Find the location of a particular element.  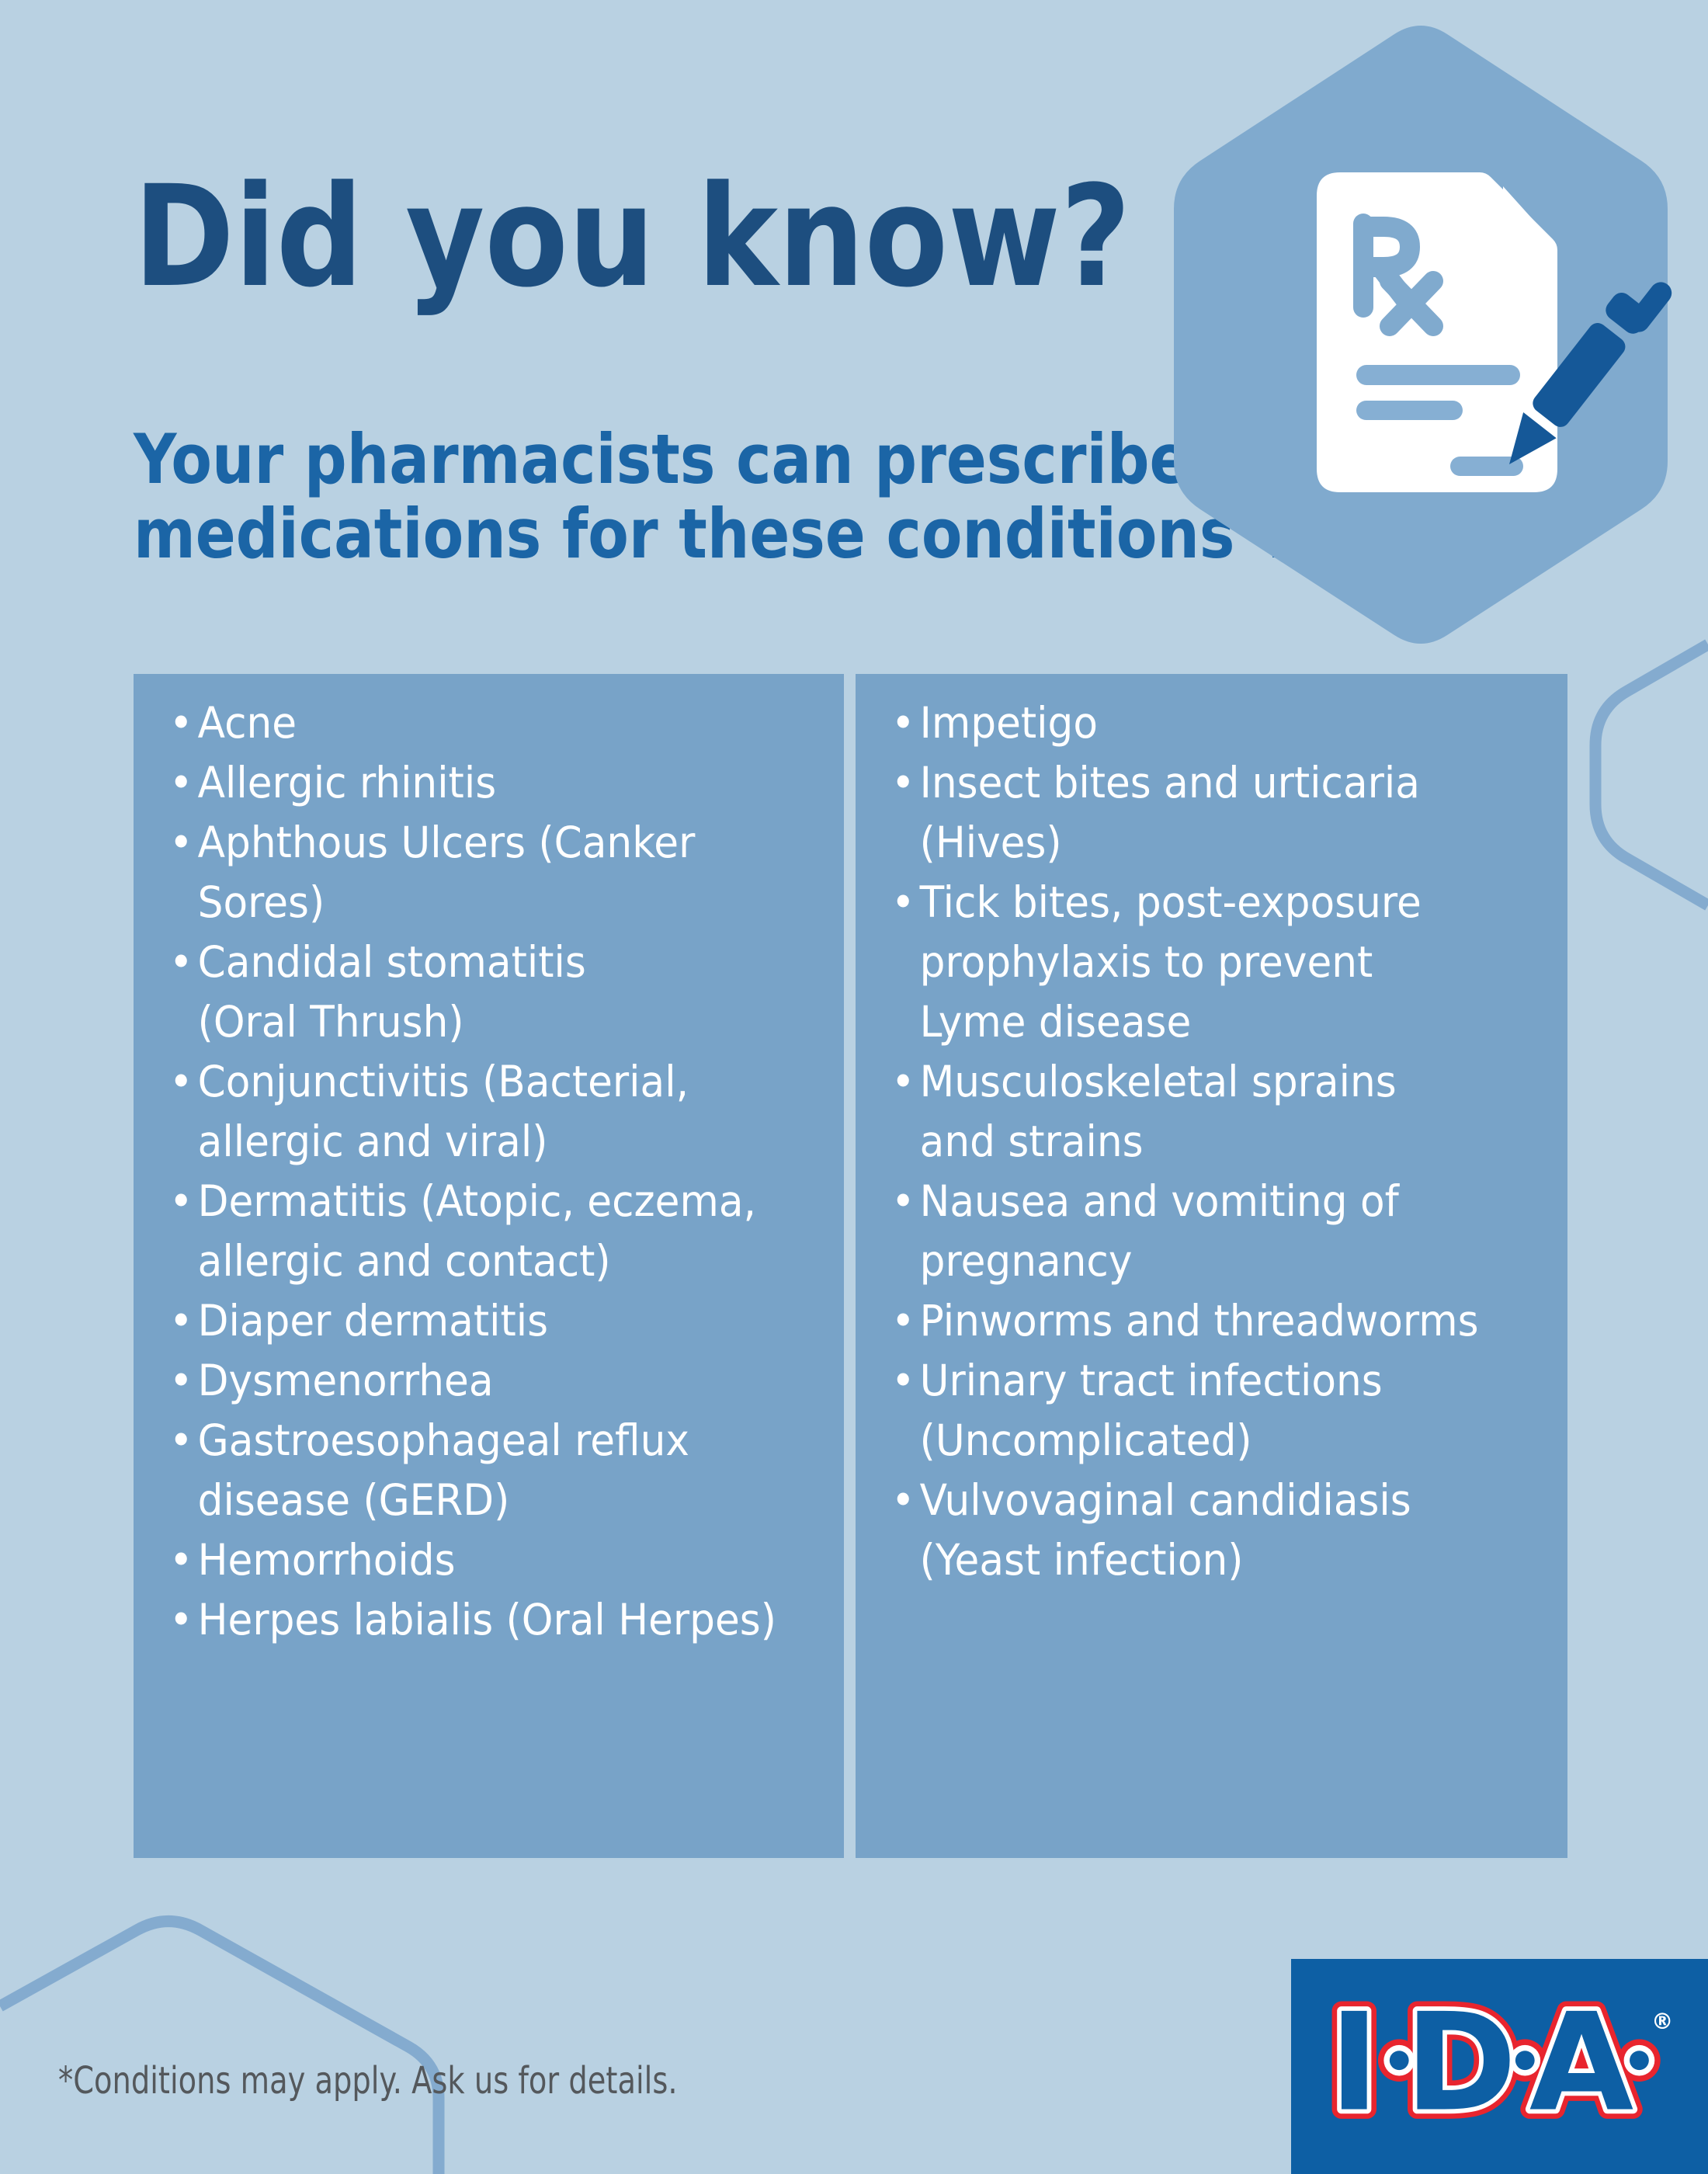

prescription-document-icon is located at coordinates (1437, 332).